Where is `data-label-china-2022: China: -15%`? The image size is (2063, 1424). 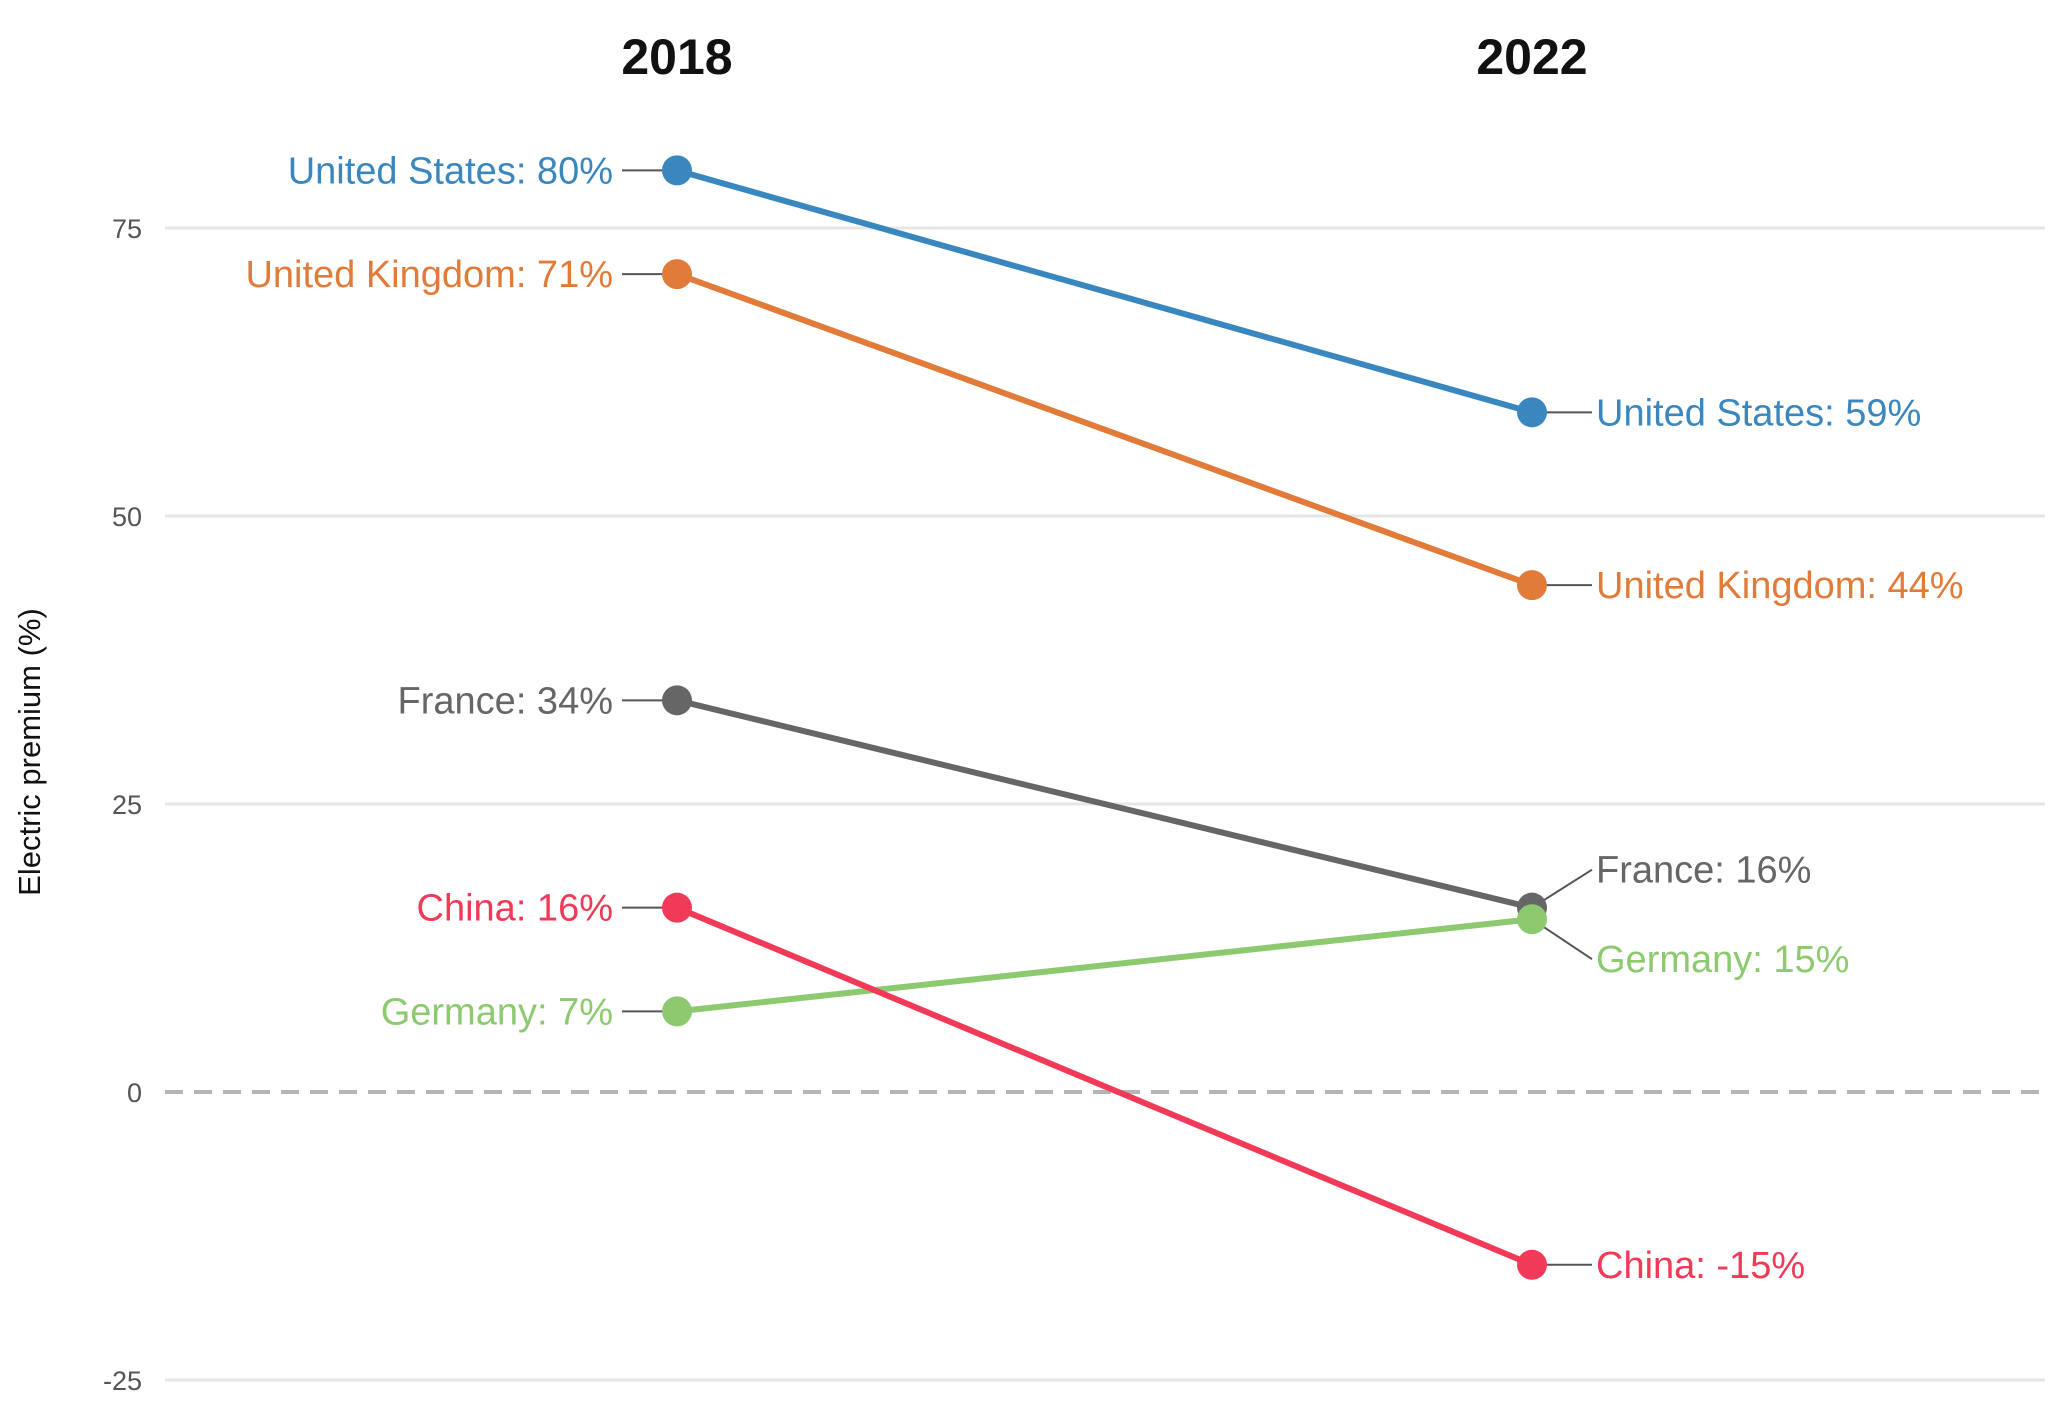
data-label-china-2022: China: -15% is located at coordinates (1700, 1266).